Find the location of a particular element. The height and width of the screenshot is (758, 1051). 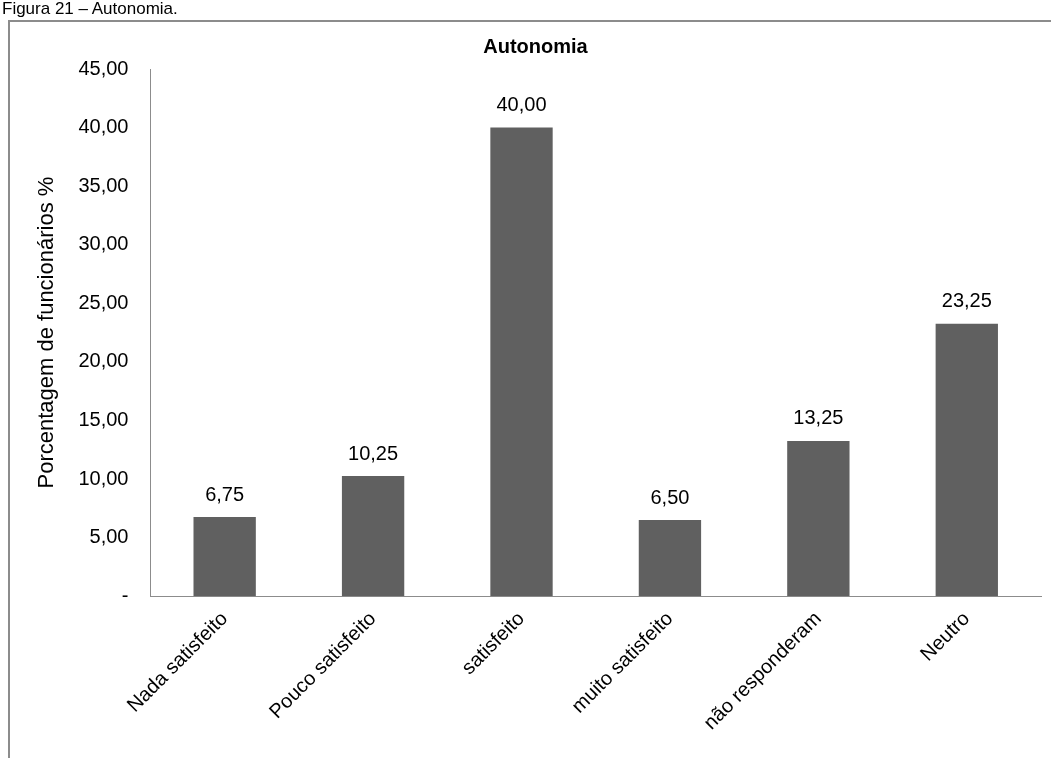

y-tick-label: - is located at coordinates (125, 594).